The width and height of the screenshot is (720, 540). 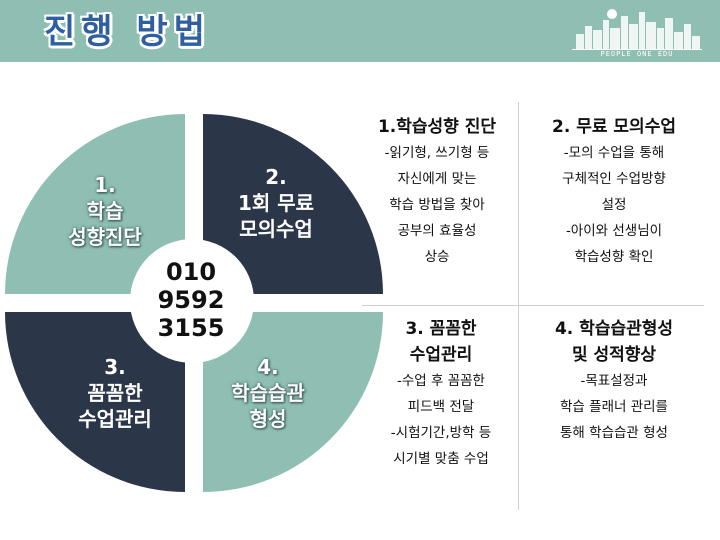 What do you see at coordinates (441, 329) in the screenshot?
I see `step-3-title: 3. 꼼꼼한` at bounding box center [441, 329].